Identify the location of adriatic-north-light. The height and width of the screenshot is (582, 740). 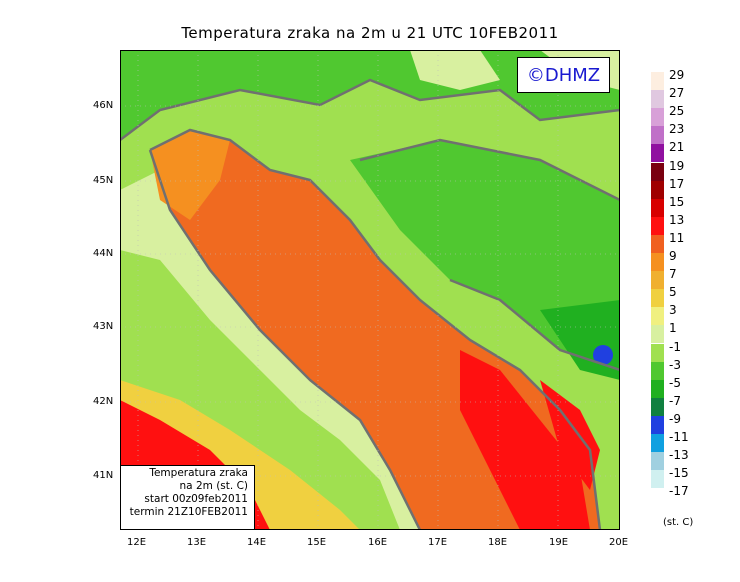
(190, 175).